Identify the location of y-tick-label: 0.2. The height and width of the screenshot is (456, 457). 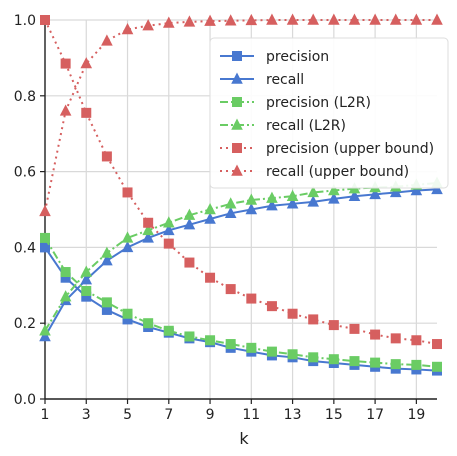
(25, 324).